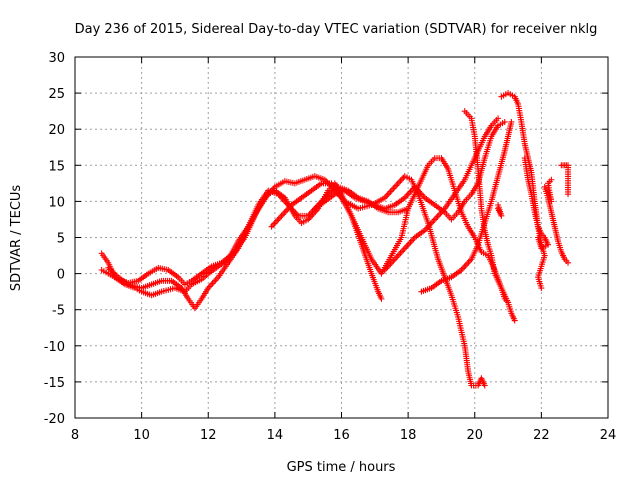 This screenshot has height=480, width=640. What do you see at coordinates (550, 190) in the screenshot?
I see `series-track-m` at bounding box center [550, 190].